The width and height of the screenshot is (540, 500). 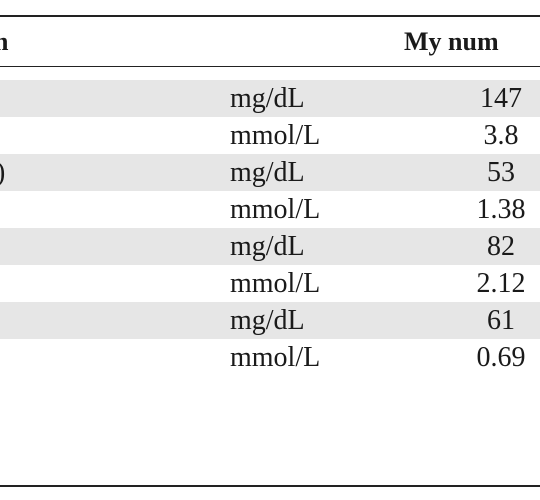 I want to click on row-value: 3.8, so click(x=501, y=135).